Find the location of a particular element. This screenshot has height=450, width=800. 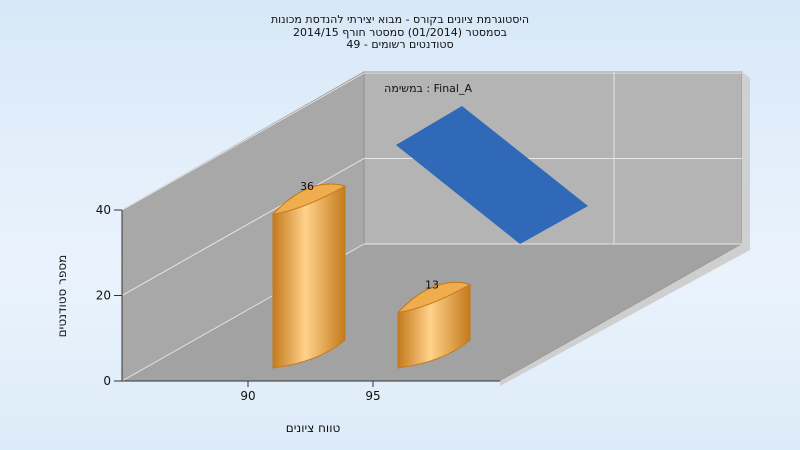

data-labels: 36 13 is located at coordinates (369, 235).